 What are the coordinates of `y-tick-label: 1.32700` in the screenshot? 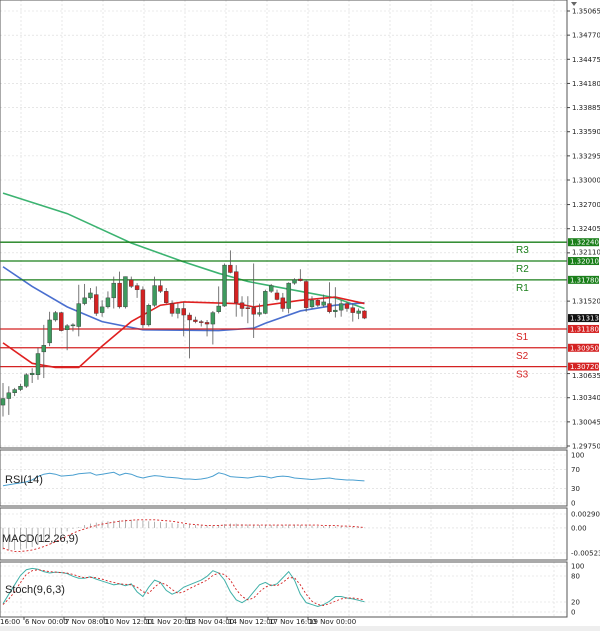 It's located at (586, 205).